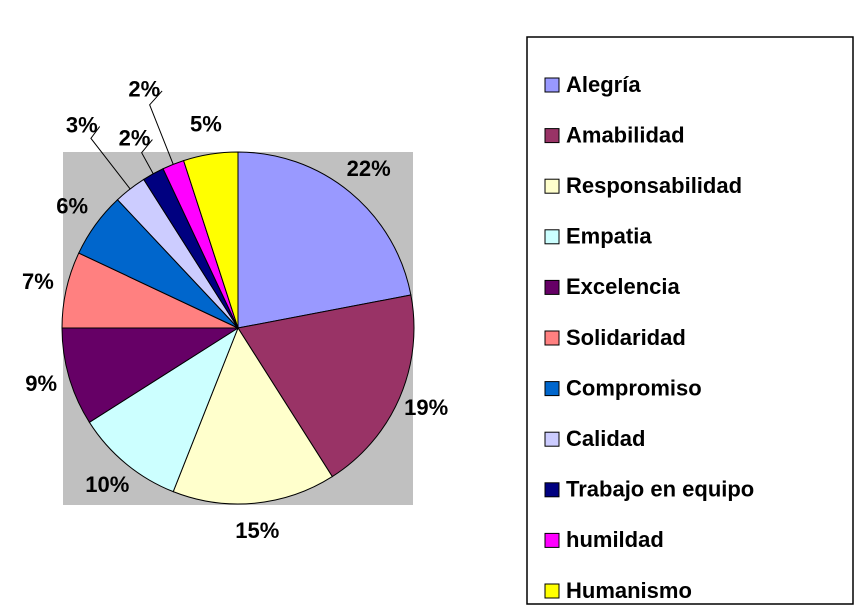 The height and width of the screenshot is (605, 854). What do you see at coordinates (82, 124) in the screenshot?
I see `data-label: 3%` at bounding box center [82, 124].